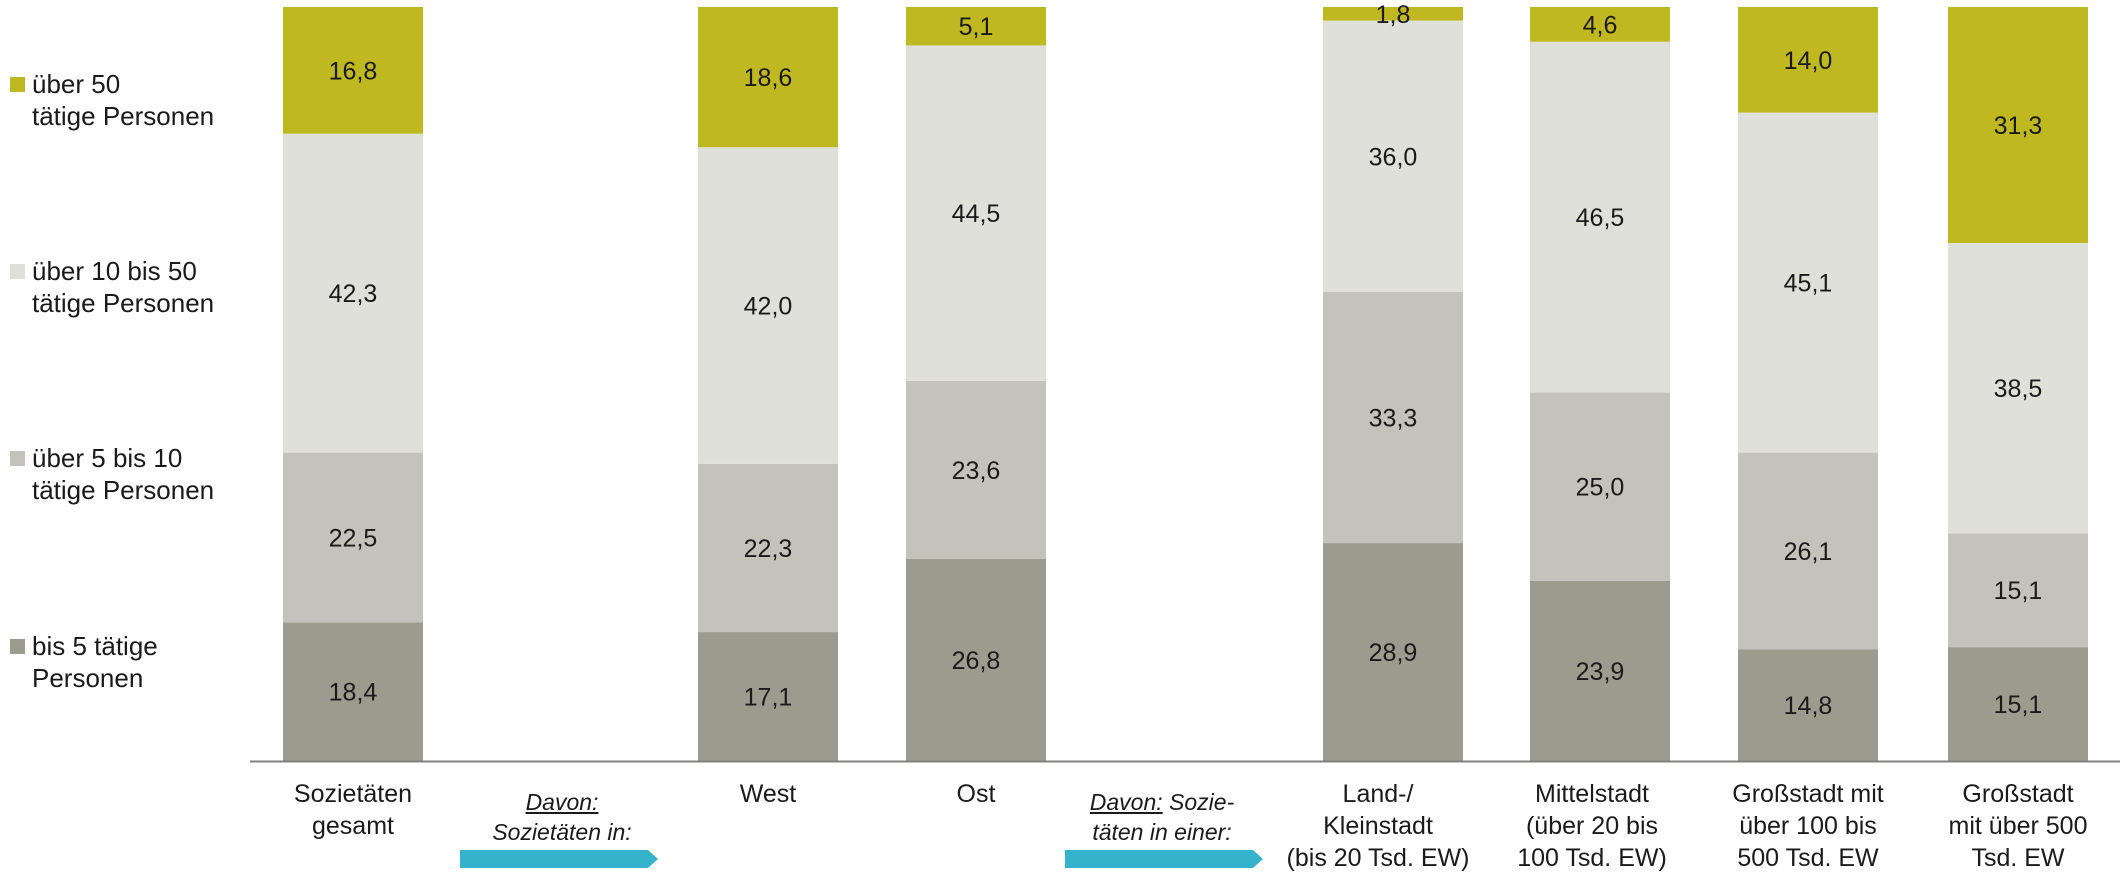  I want to click on data-label: 16,8, so click(353, 71).